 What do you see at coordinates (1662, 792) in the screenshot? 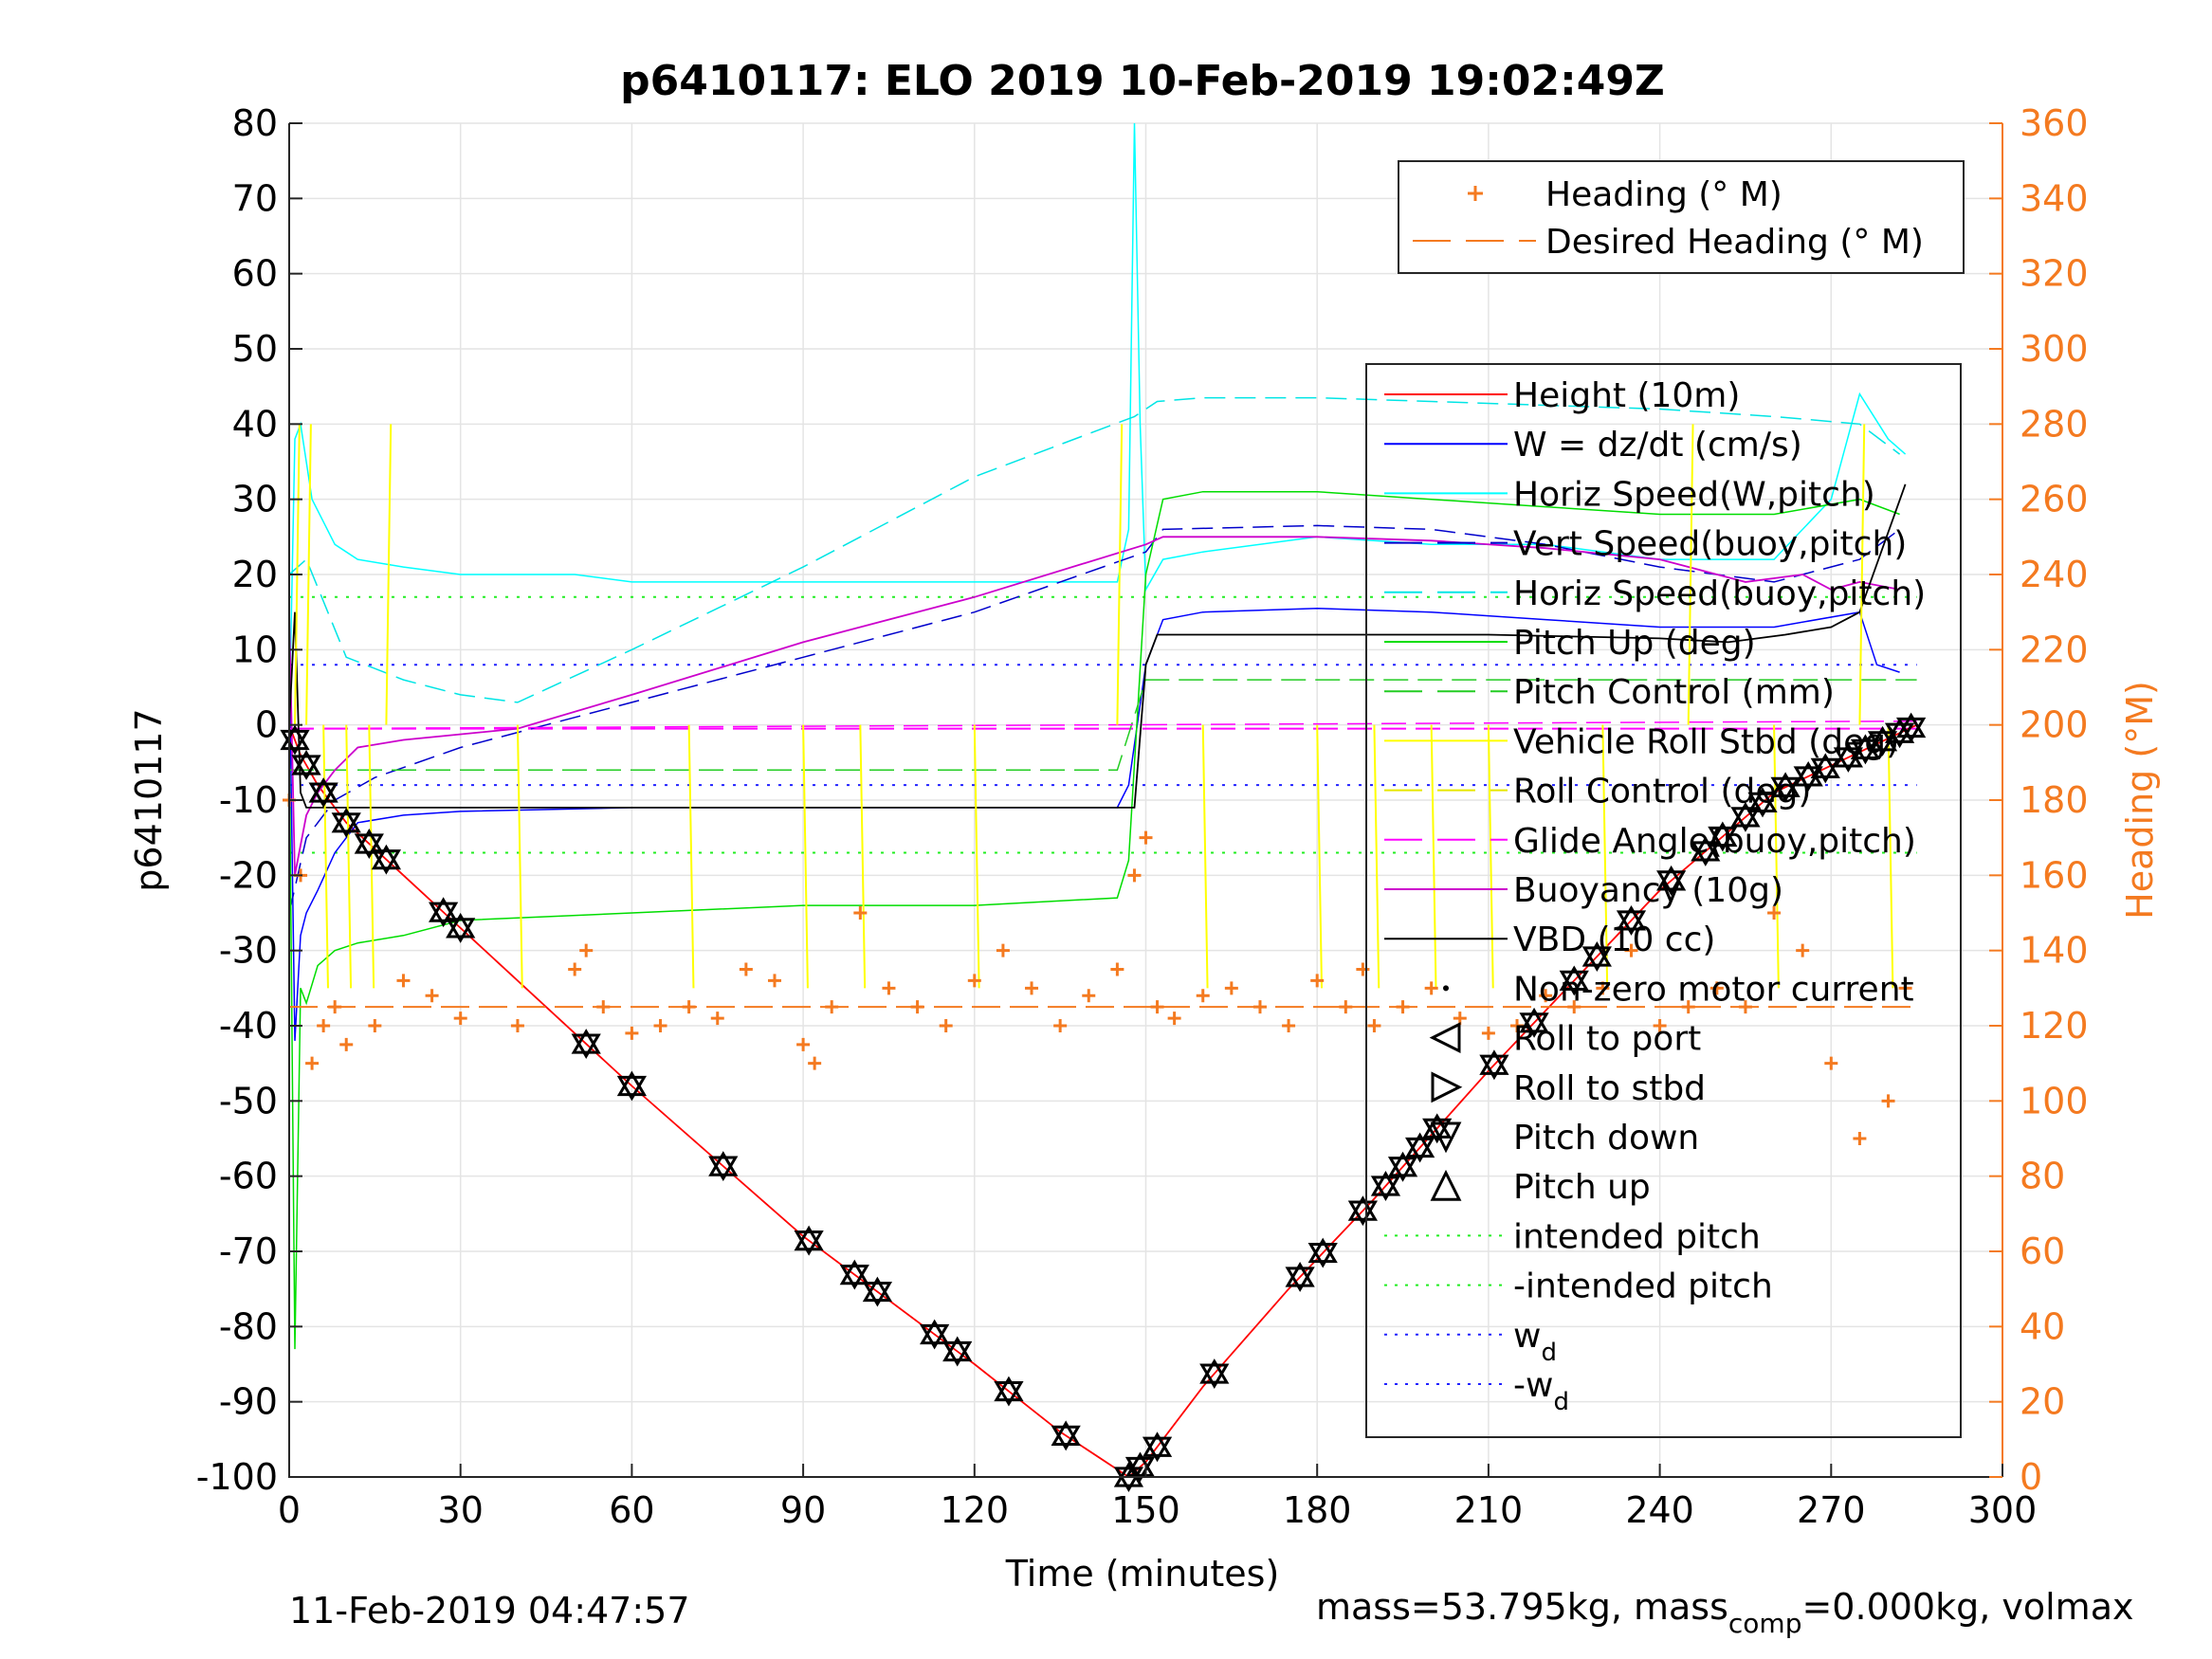
I see `legend-main-label: Roll Control (deg)` at bounding box center [1662, 792].